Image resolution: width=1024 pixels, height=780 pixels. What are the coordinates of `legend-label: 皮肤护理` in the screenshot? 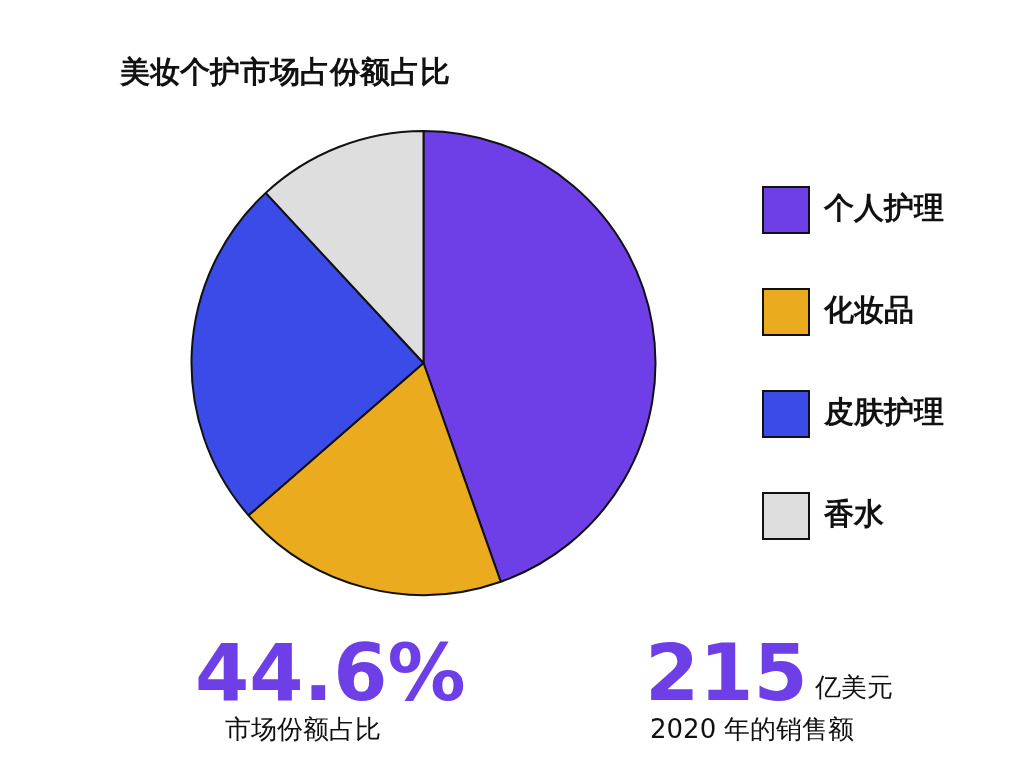 It's located at (883, 411).